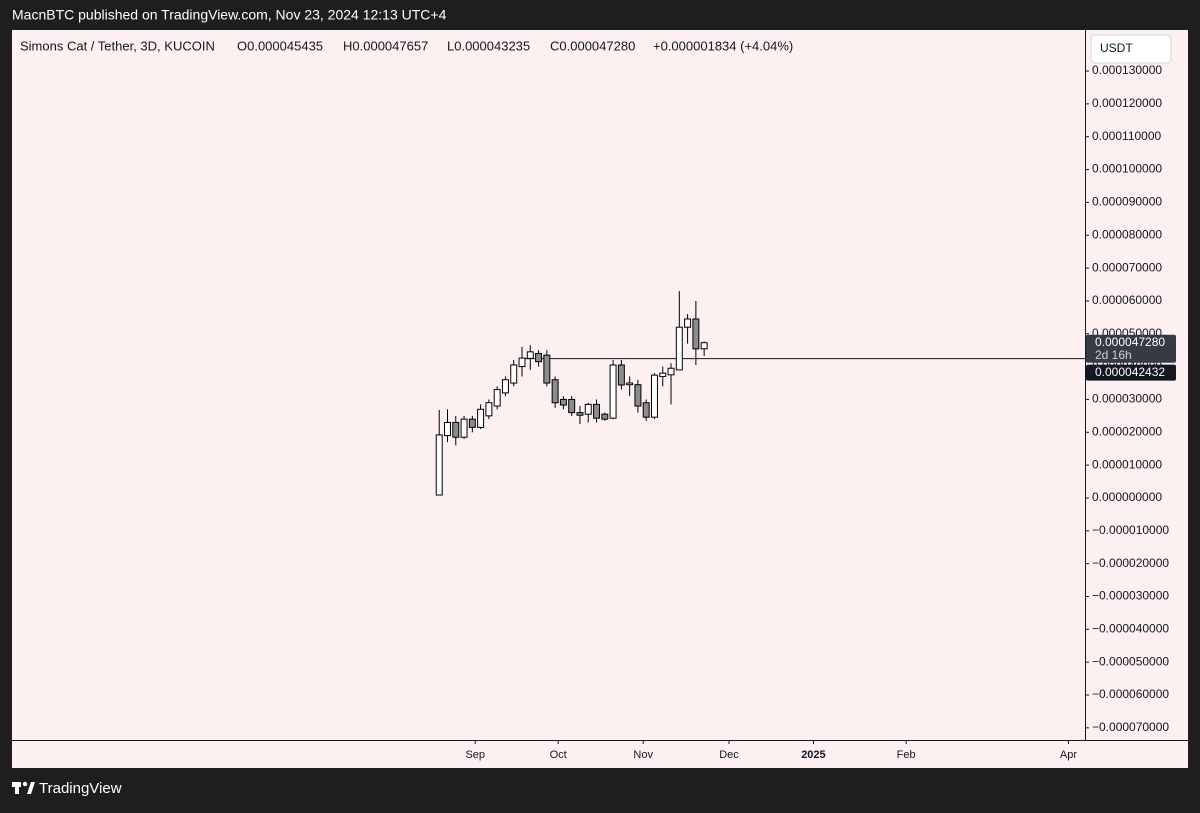 The height and width of the screenshot is (813, 1200). I want to click on y-tick-label: −0.000020000, so click(1130, 563).